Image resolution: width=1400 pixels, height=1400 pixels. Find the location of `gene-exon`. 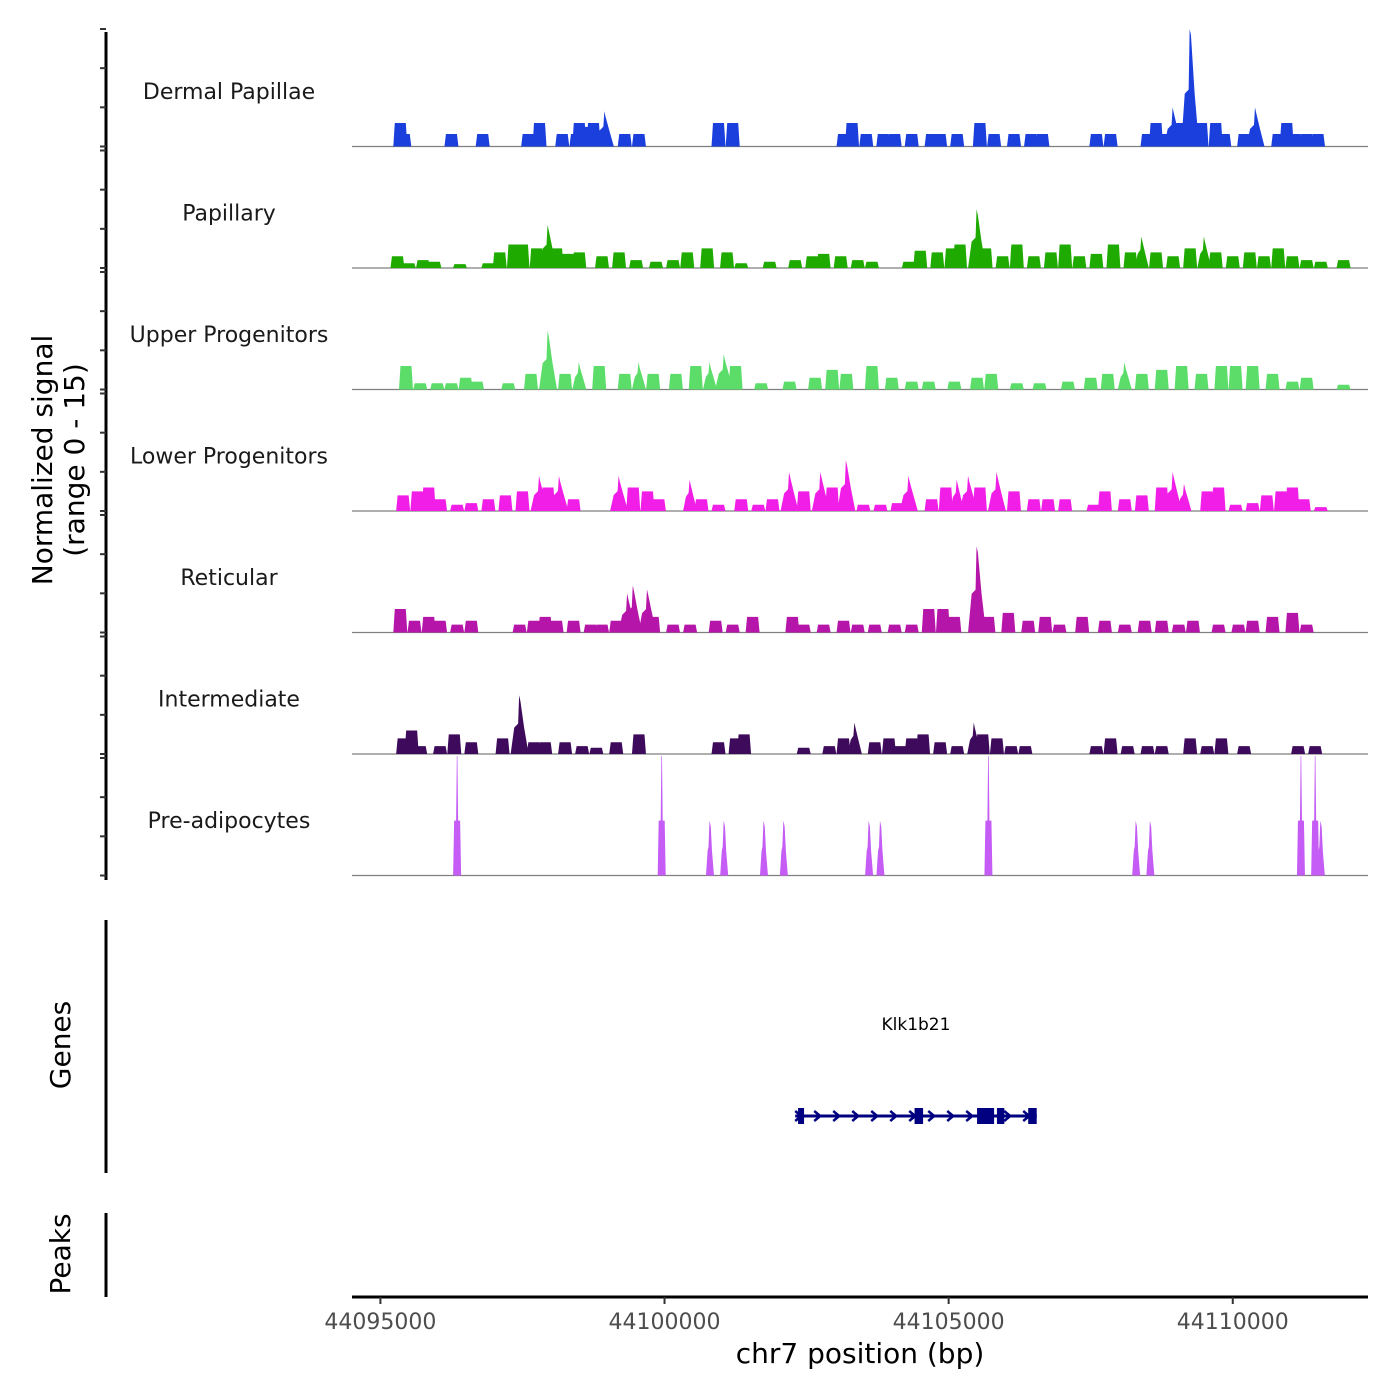

gene-exon is located at coordinates (801, 1116).